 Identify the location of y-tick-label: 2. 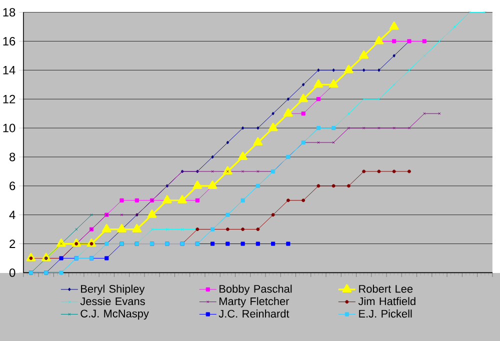
(13, 244).